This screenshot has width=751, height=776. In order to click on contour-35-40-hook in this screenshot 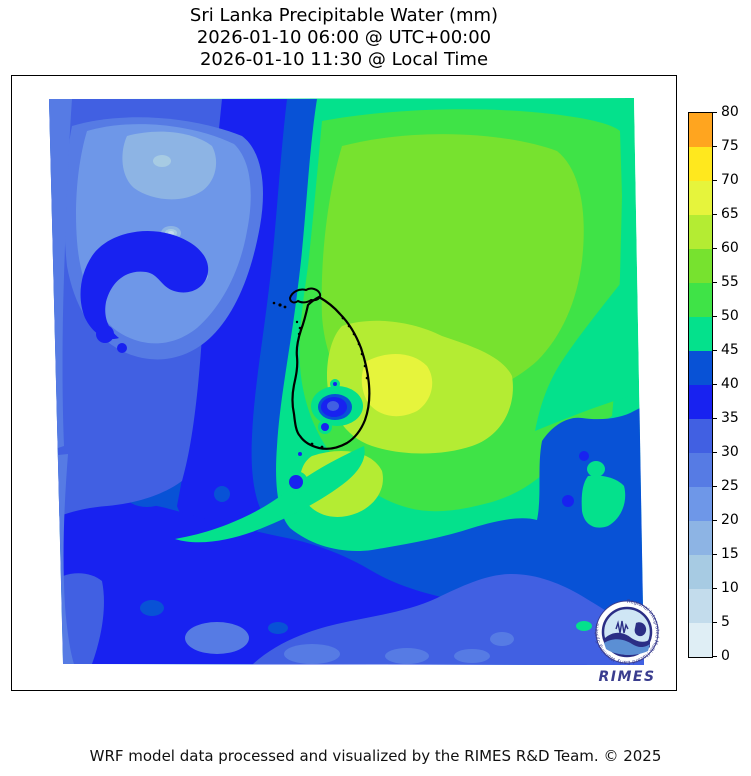, I will do `click(144, 285)`.